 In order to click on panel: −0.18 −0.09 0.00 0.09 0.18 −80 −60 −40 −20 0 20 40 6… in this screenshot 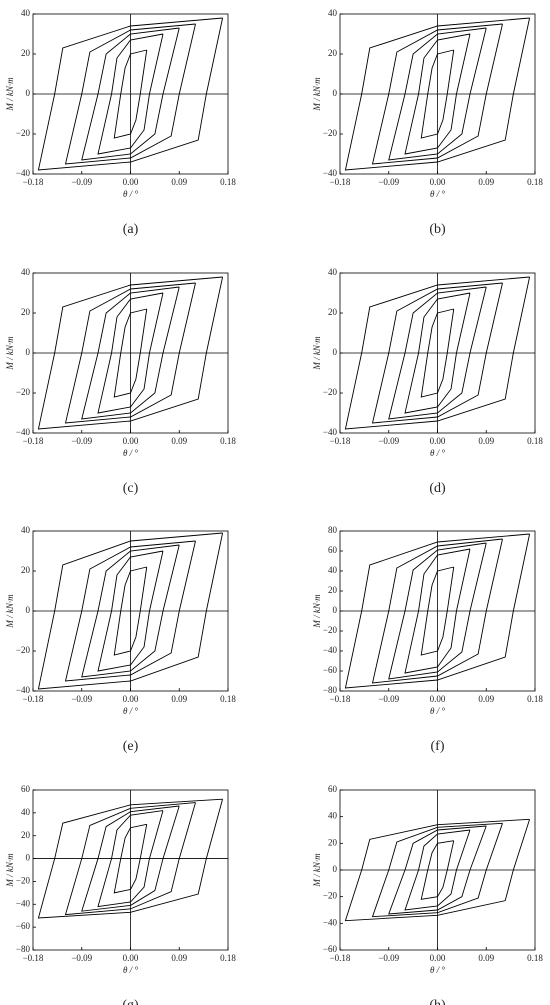, I will do `click(120, 894)`.